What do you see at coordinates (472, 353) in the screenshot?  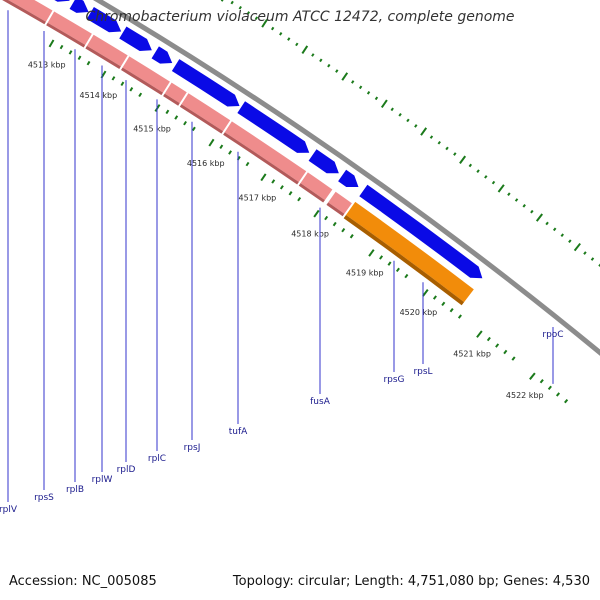 I see `ruler-label: 4521 kbp` at bounding box center [472, 353].